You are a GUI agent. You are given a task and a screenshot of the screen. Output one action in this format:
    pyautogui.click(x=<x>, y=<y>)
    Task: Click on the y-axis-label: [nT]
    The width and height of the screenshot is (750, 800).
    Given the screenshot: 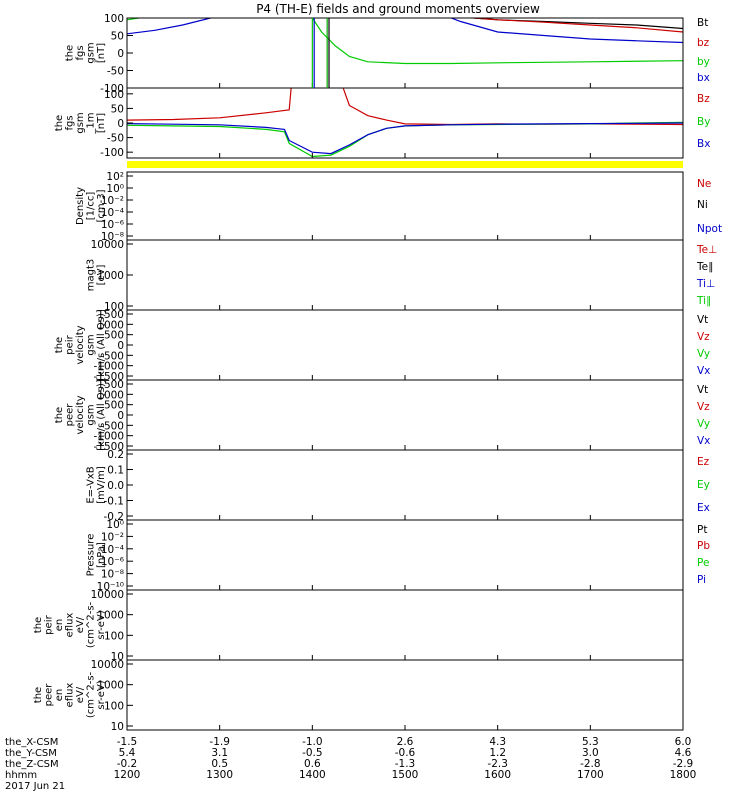 What is the action you would take?
    pyautogui.click(x=101, y=53)
    